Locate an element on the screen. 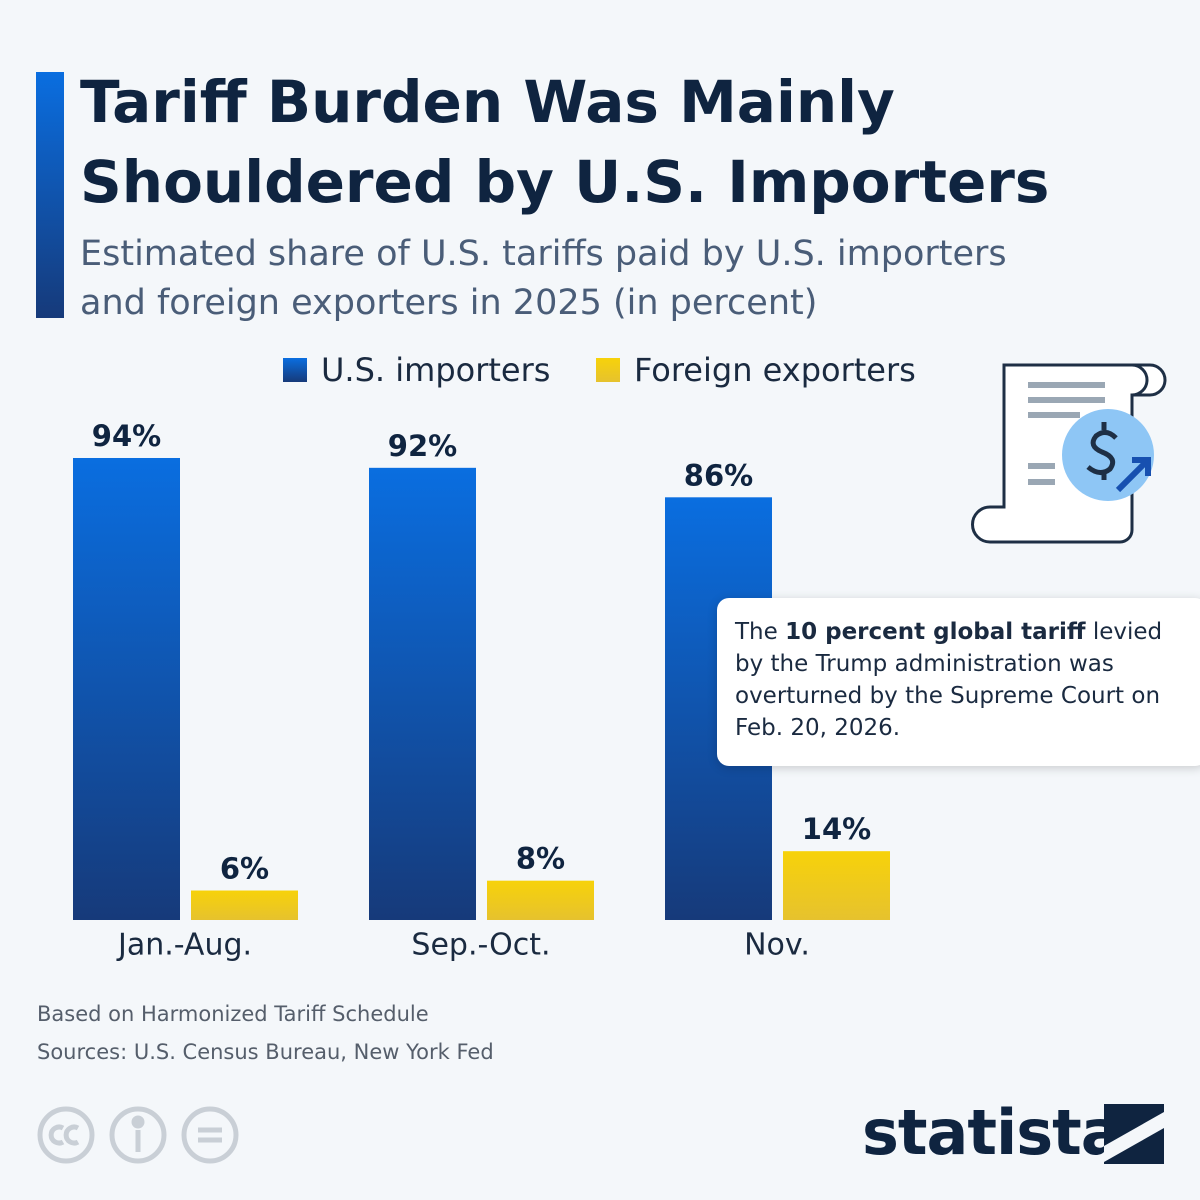  license-icons is located at coordinates (138, 1135).